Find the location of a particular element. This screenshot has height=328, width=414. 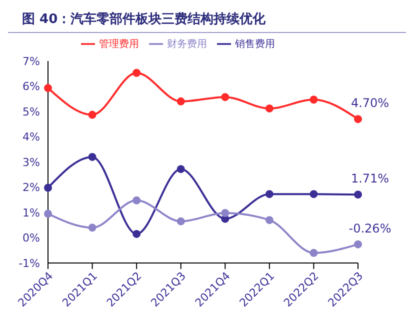

chart-title: 图 40：汽车零部件板块三费结构持续优化 is located at coordinates (207, 20).